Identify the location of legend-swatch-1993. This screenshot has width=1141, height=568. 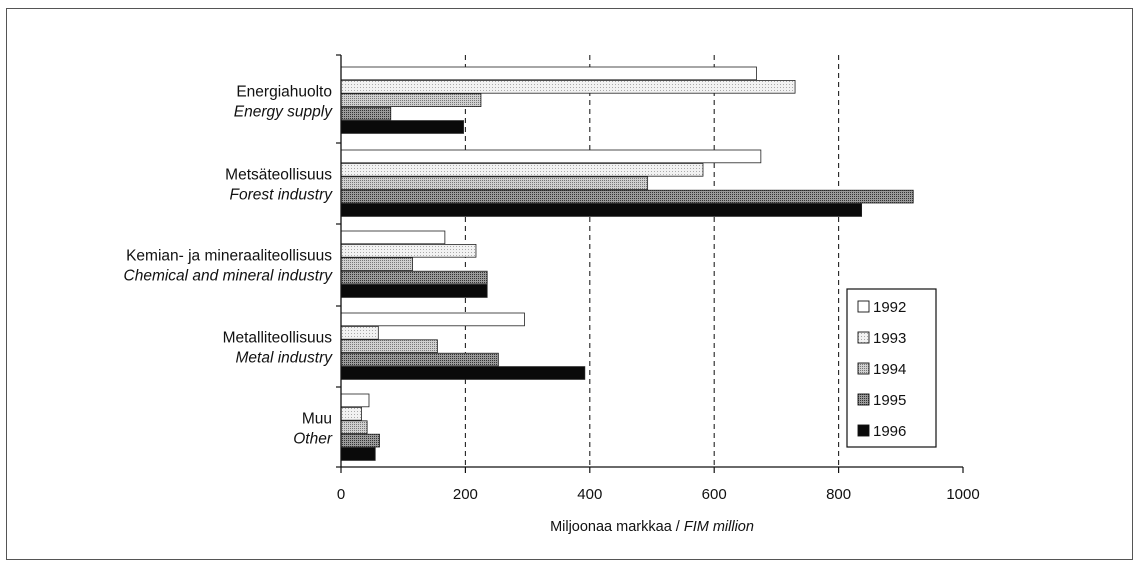
(863, 337).